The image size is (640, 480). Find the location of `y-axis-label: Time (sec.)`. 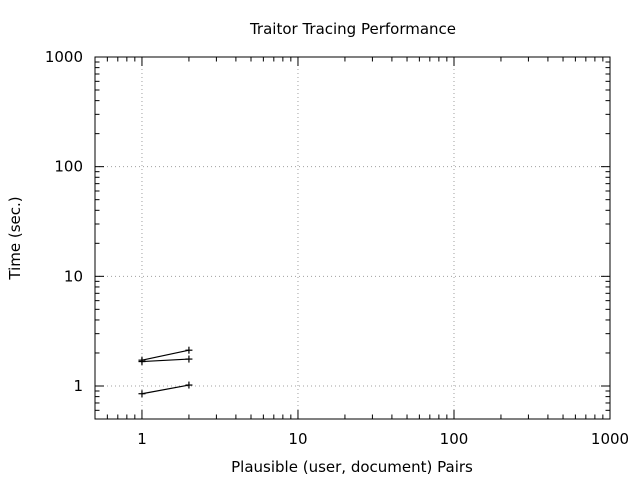

y-axis-label: Time (sec.) is located at coordinates (15, 238).